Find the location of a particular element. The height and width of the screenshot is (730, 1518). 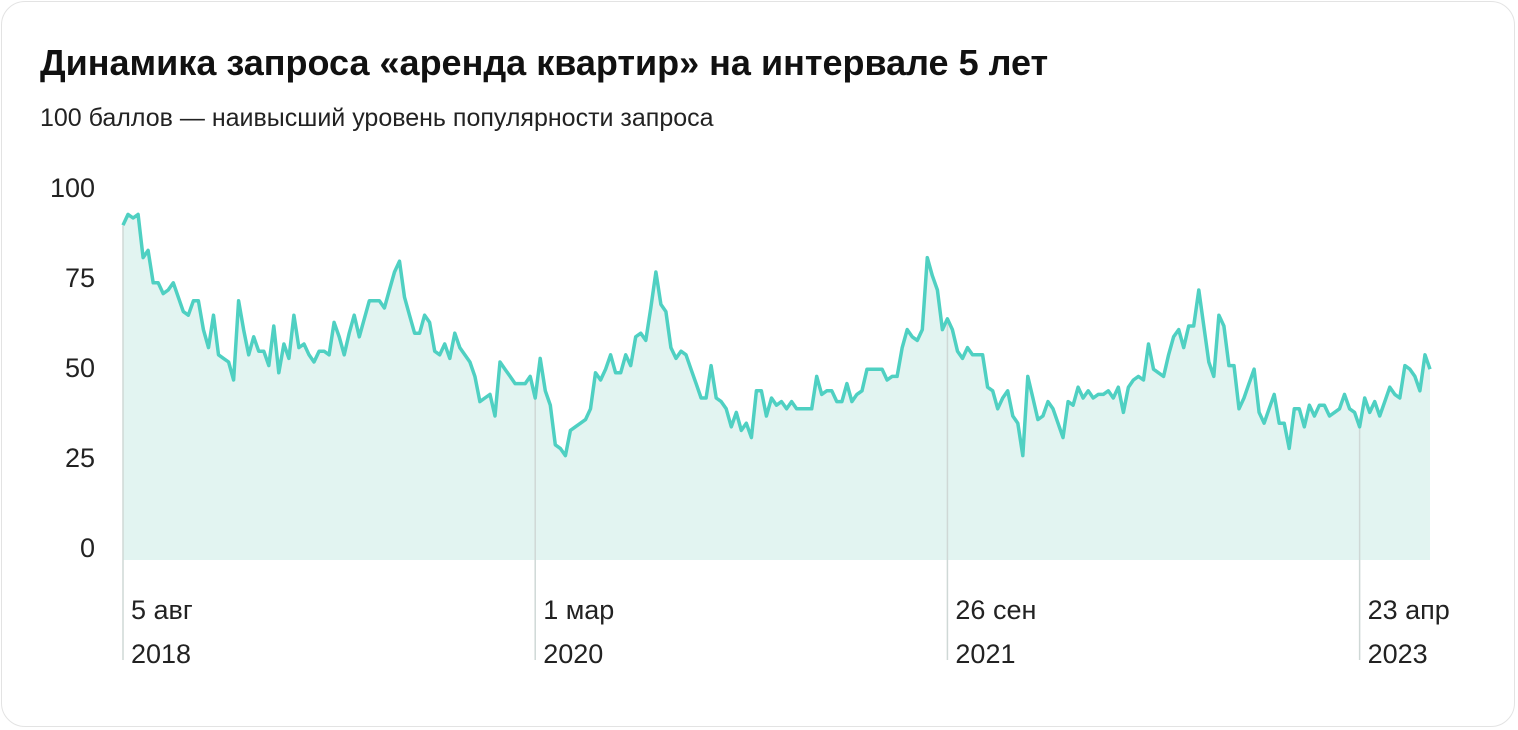

y-tick-label: 0 is located at coordinates (87, 548).